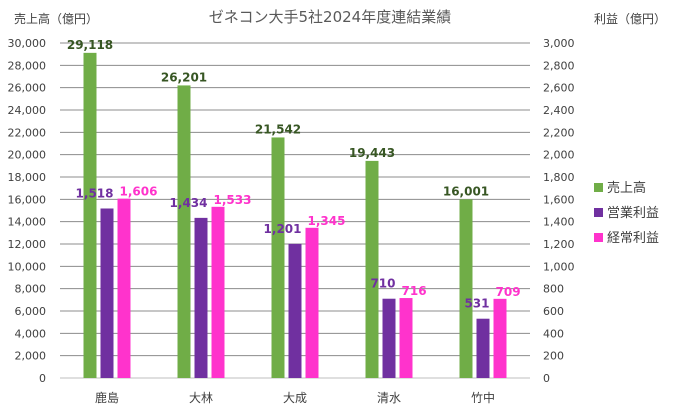 The image size is (676, 409). I want to click on left-tick-label: 2,000, so click(31, 356).